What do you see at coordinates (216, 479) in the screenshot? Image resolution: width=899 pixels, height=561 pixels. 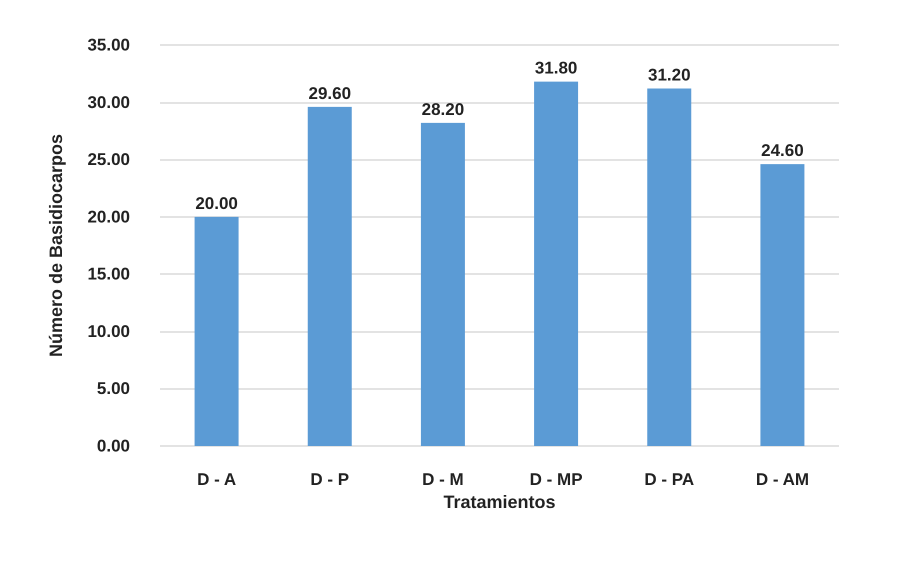 I see `x-tick-label: D - A` at bounding box center [216, 479].